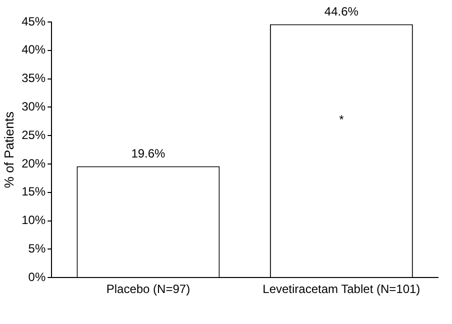 The height and width of the screenshot is (324, 452). What do you see at coordinates (34, 191) in the screenshot?
I see `y-tick-label: 15%` at bounding box center [34, 191].